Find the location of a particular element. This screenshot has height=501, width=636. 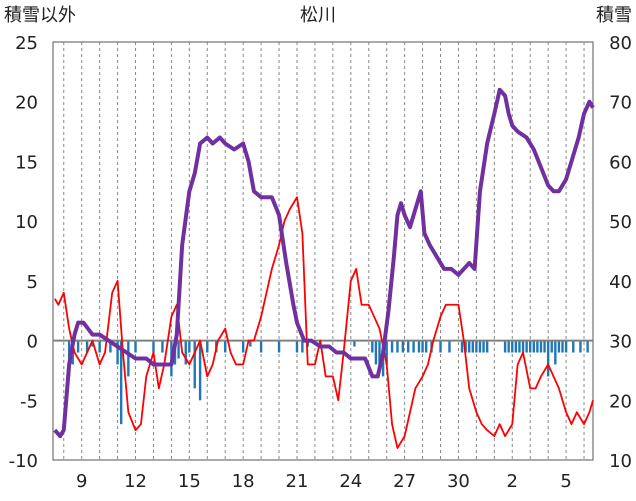

x-tick-label: 12 is located at coordinates (135, 481).